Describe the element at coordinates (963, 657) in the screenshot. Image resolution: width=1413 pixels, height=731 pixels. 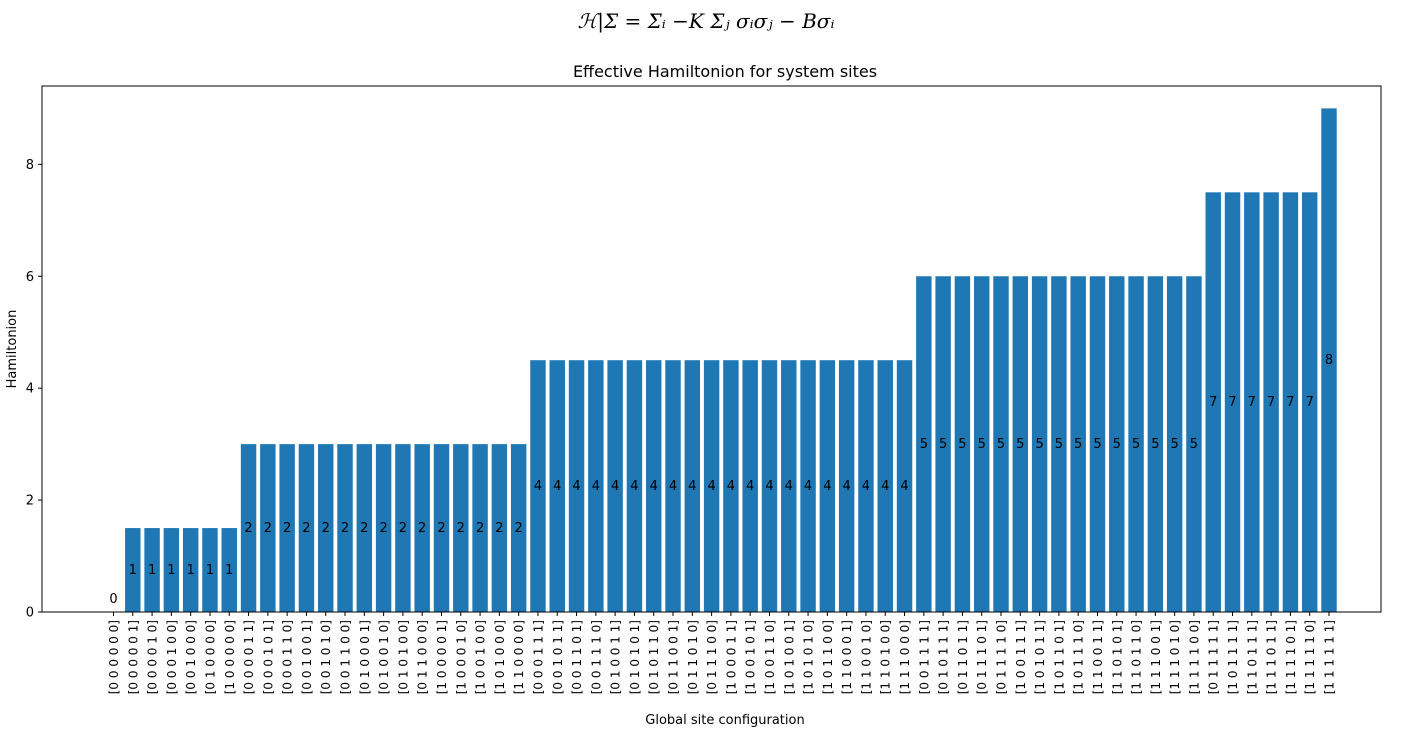
I see `x-tick-label: [0 1 1 0 1 1]` at that location.